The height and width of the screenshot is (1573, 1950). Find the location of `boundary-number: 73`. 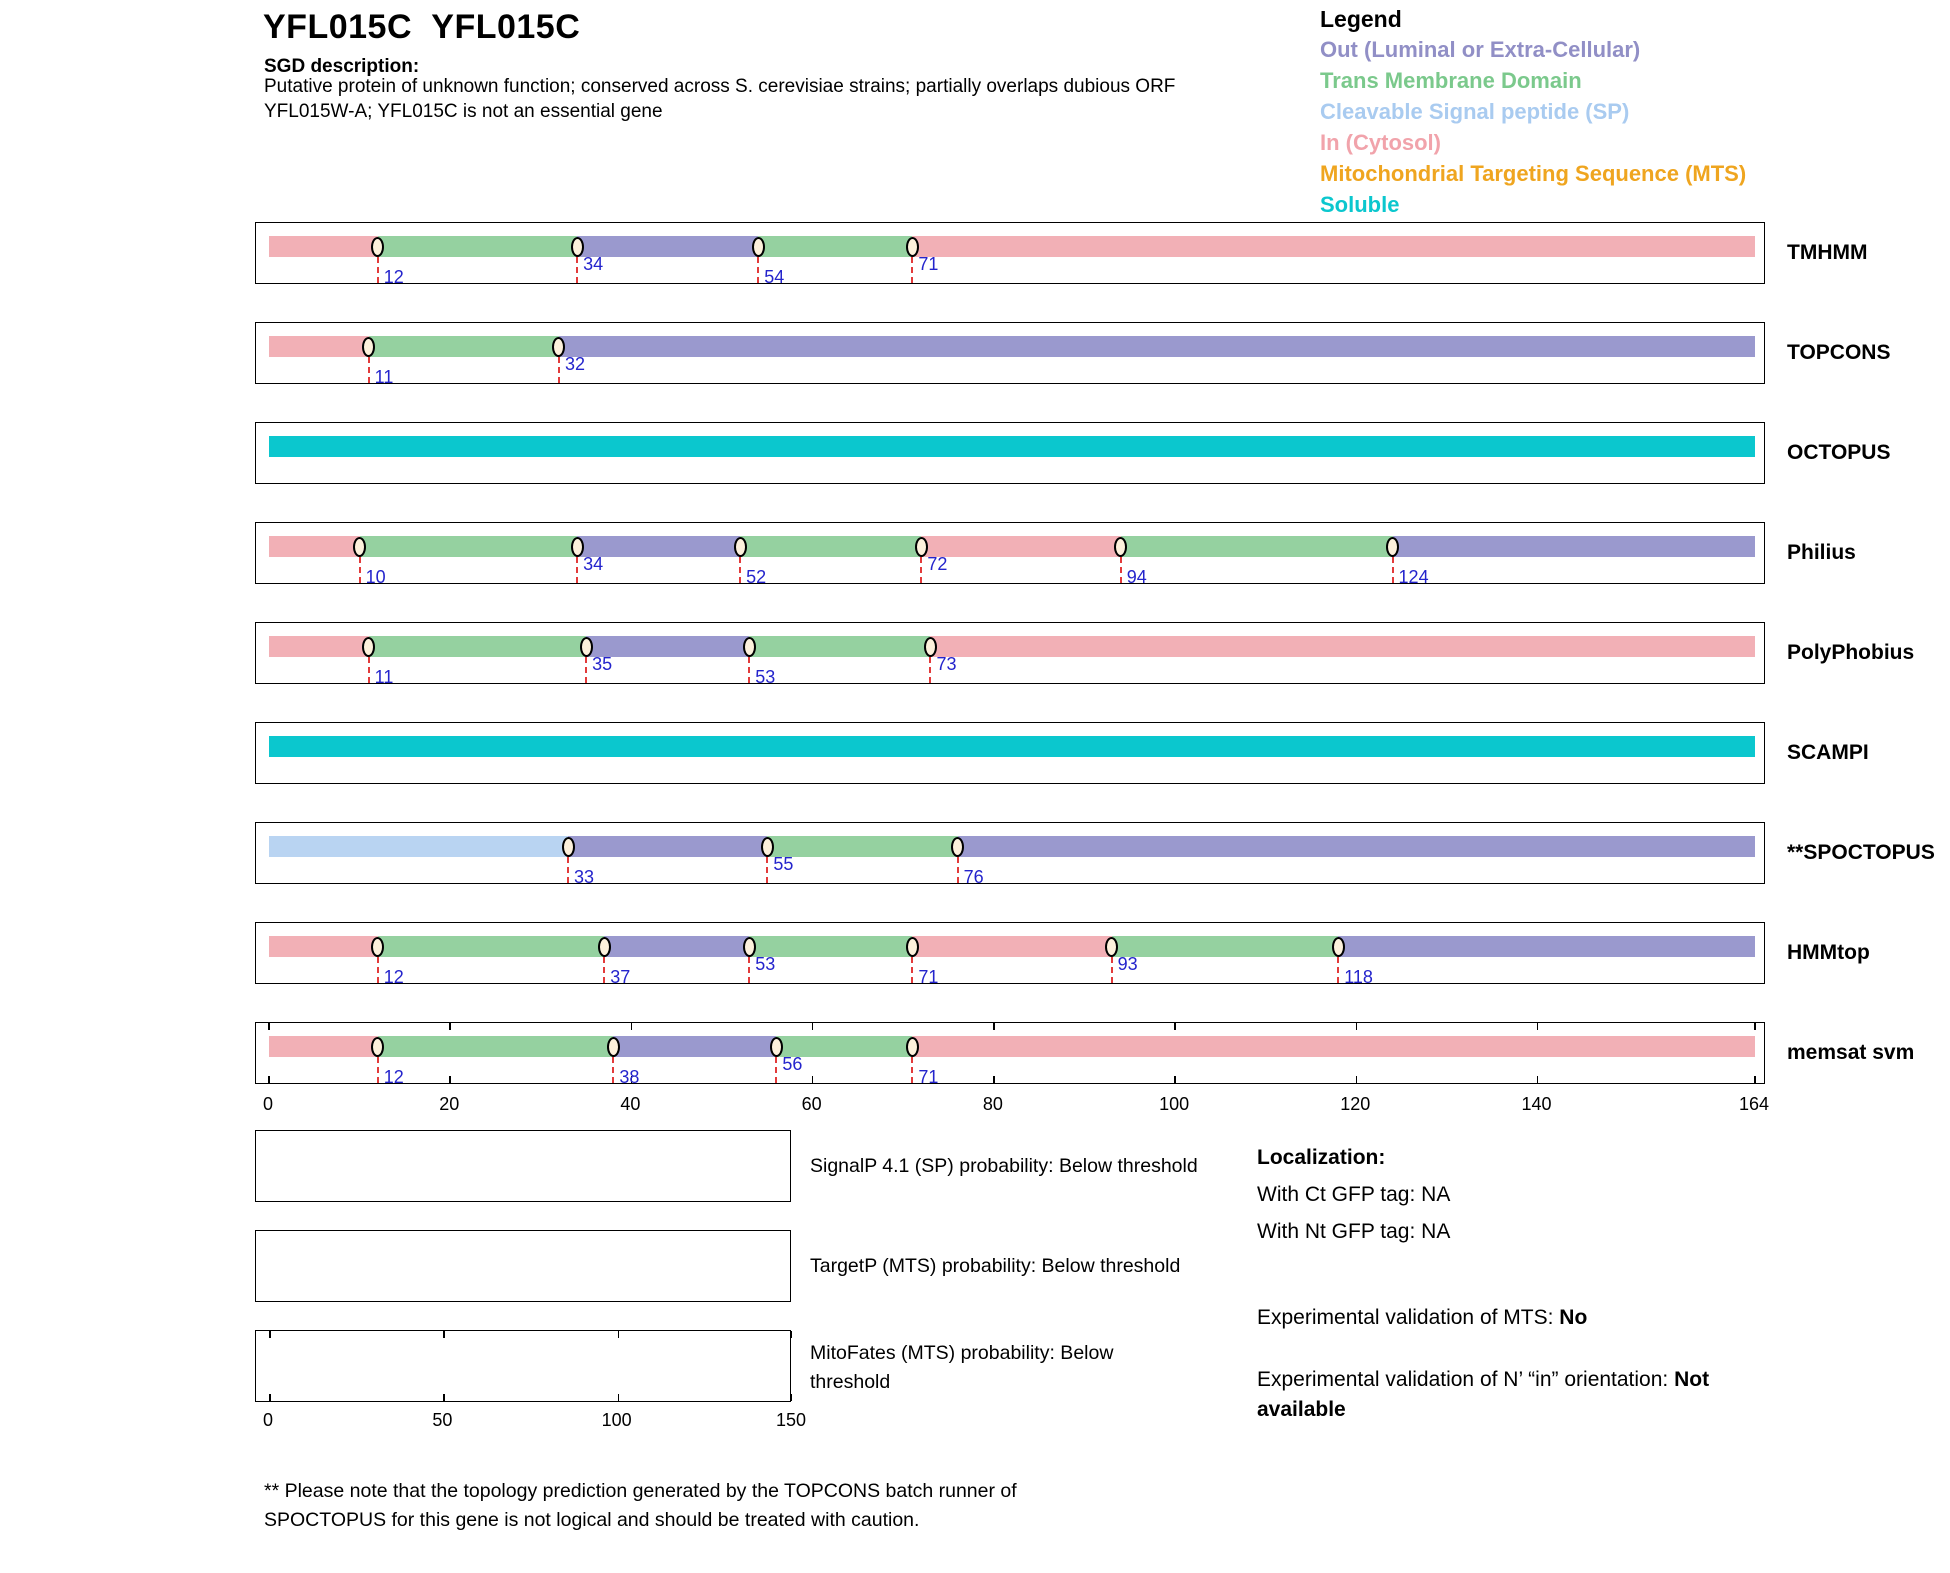

boundary-number: 73 is located at coordinates (946, 664).